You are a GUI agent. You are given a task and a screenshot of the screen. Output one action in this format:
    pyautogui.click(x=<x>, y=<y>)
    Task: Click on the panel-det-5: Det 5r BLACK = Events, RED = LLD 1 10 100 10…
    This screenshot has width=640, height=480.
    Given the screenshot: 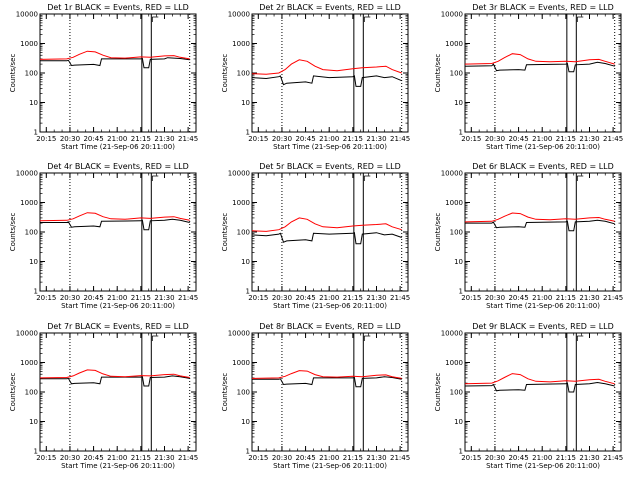 What is the action you would take?
    pyautogui.click(x=315, y=236)
    